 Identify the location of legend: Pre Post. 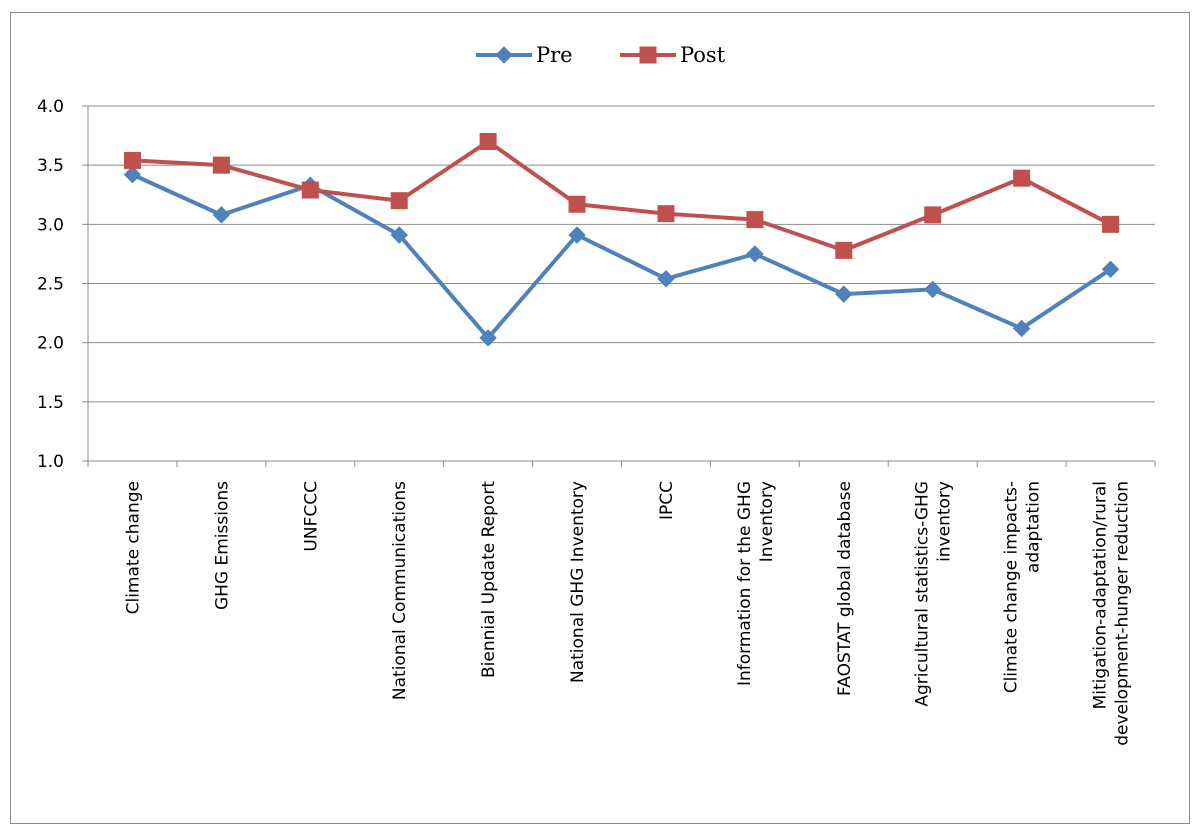
(601, 55).